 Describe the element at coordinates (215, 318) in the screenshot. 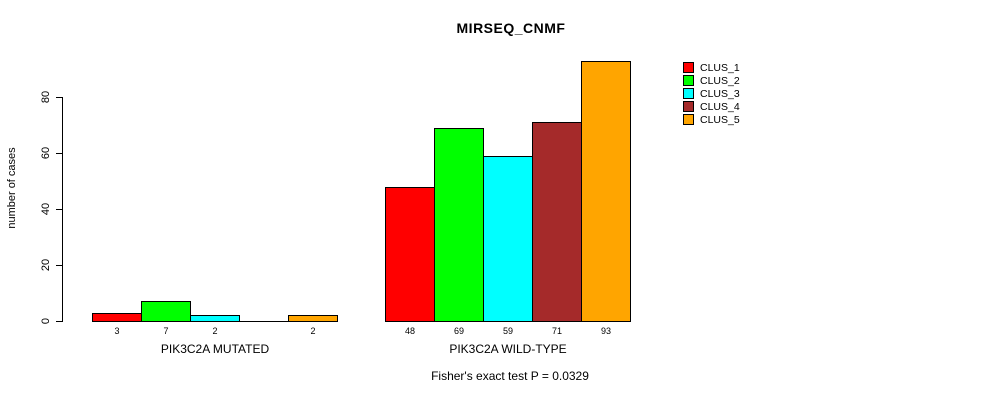

I see `bar-clus_3-group1` at that location.